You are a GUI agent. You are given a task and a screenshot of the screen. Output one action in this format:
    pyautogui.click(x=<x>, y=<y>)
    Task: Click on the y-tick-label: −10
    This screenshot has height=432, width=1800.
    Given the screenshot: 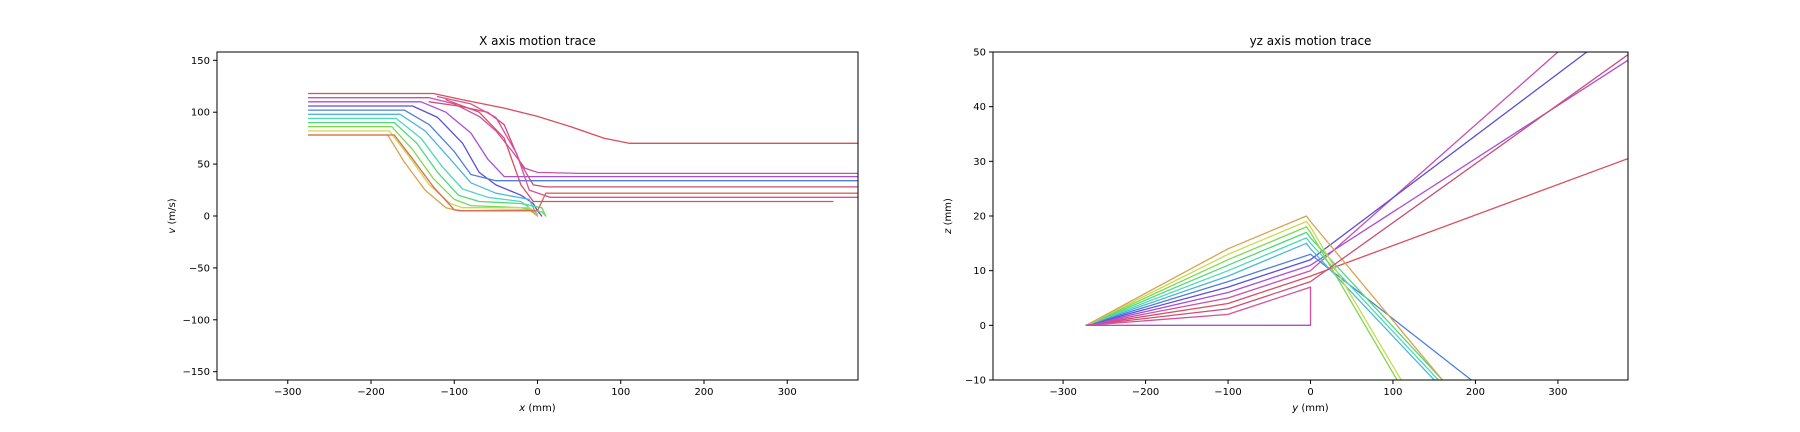 What is the action you would take?
    pyautogui.click(x=975, y=381)
    